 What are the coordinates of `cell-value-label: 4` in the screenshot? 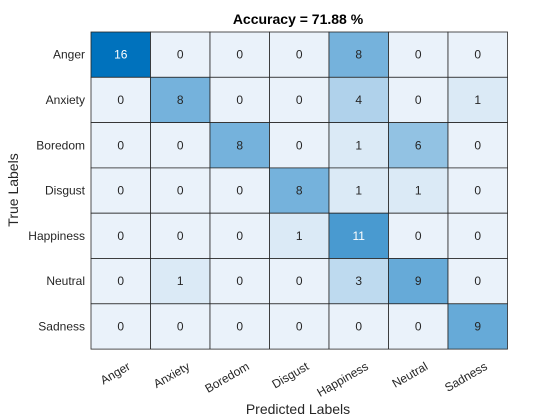 It's located at (358, 100).